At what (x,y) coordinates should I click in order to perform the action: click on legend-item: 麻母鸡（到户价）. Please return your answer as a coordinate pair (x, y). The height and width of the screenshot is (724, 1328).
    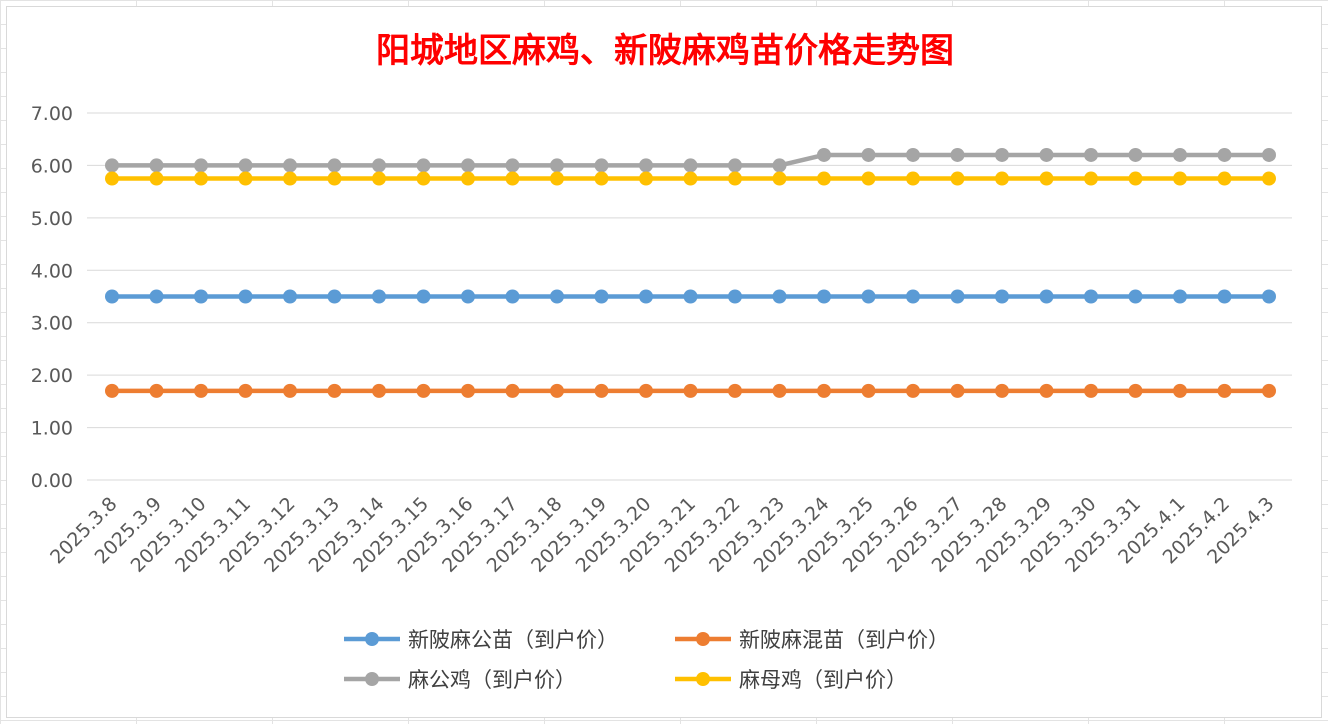
    Looking at the image, I should click on (791, 680).